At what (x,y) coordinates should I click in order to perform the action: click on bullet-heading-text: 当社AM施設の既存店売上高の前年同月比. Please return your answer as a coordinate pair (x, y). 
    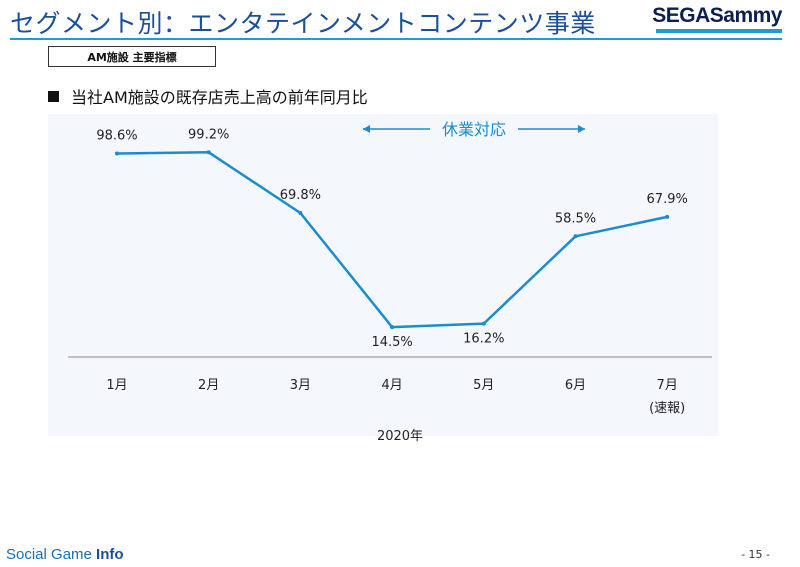
    Looking at the image, I should click on (219, 97).